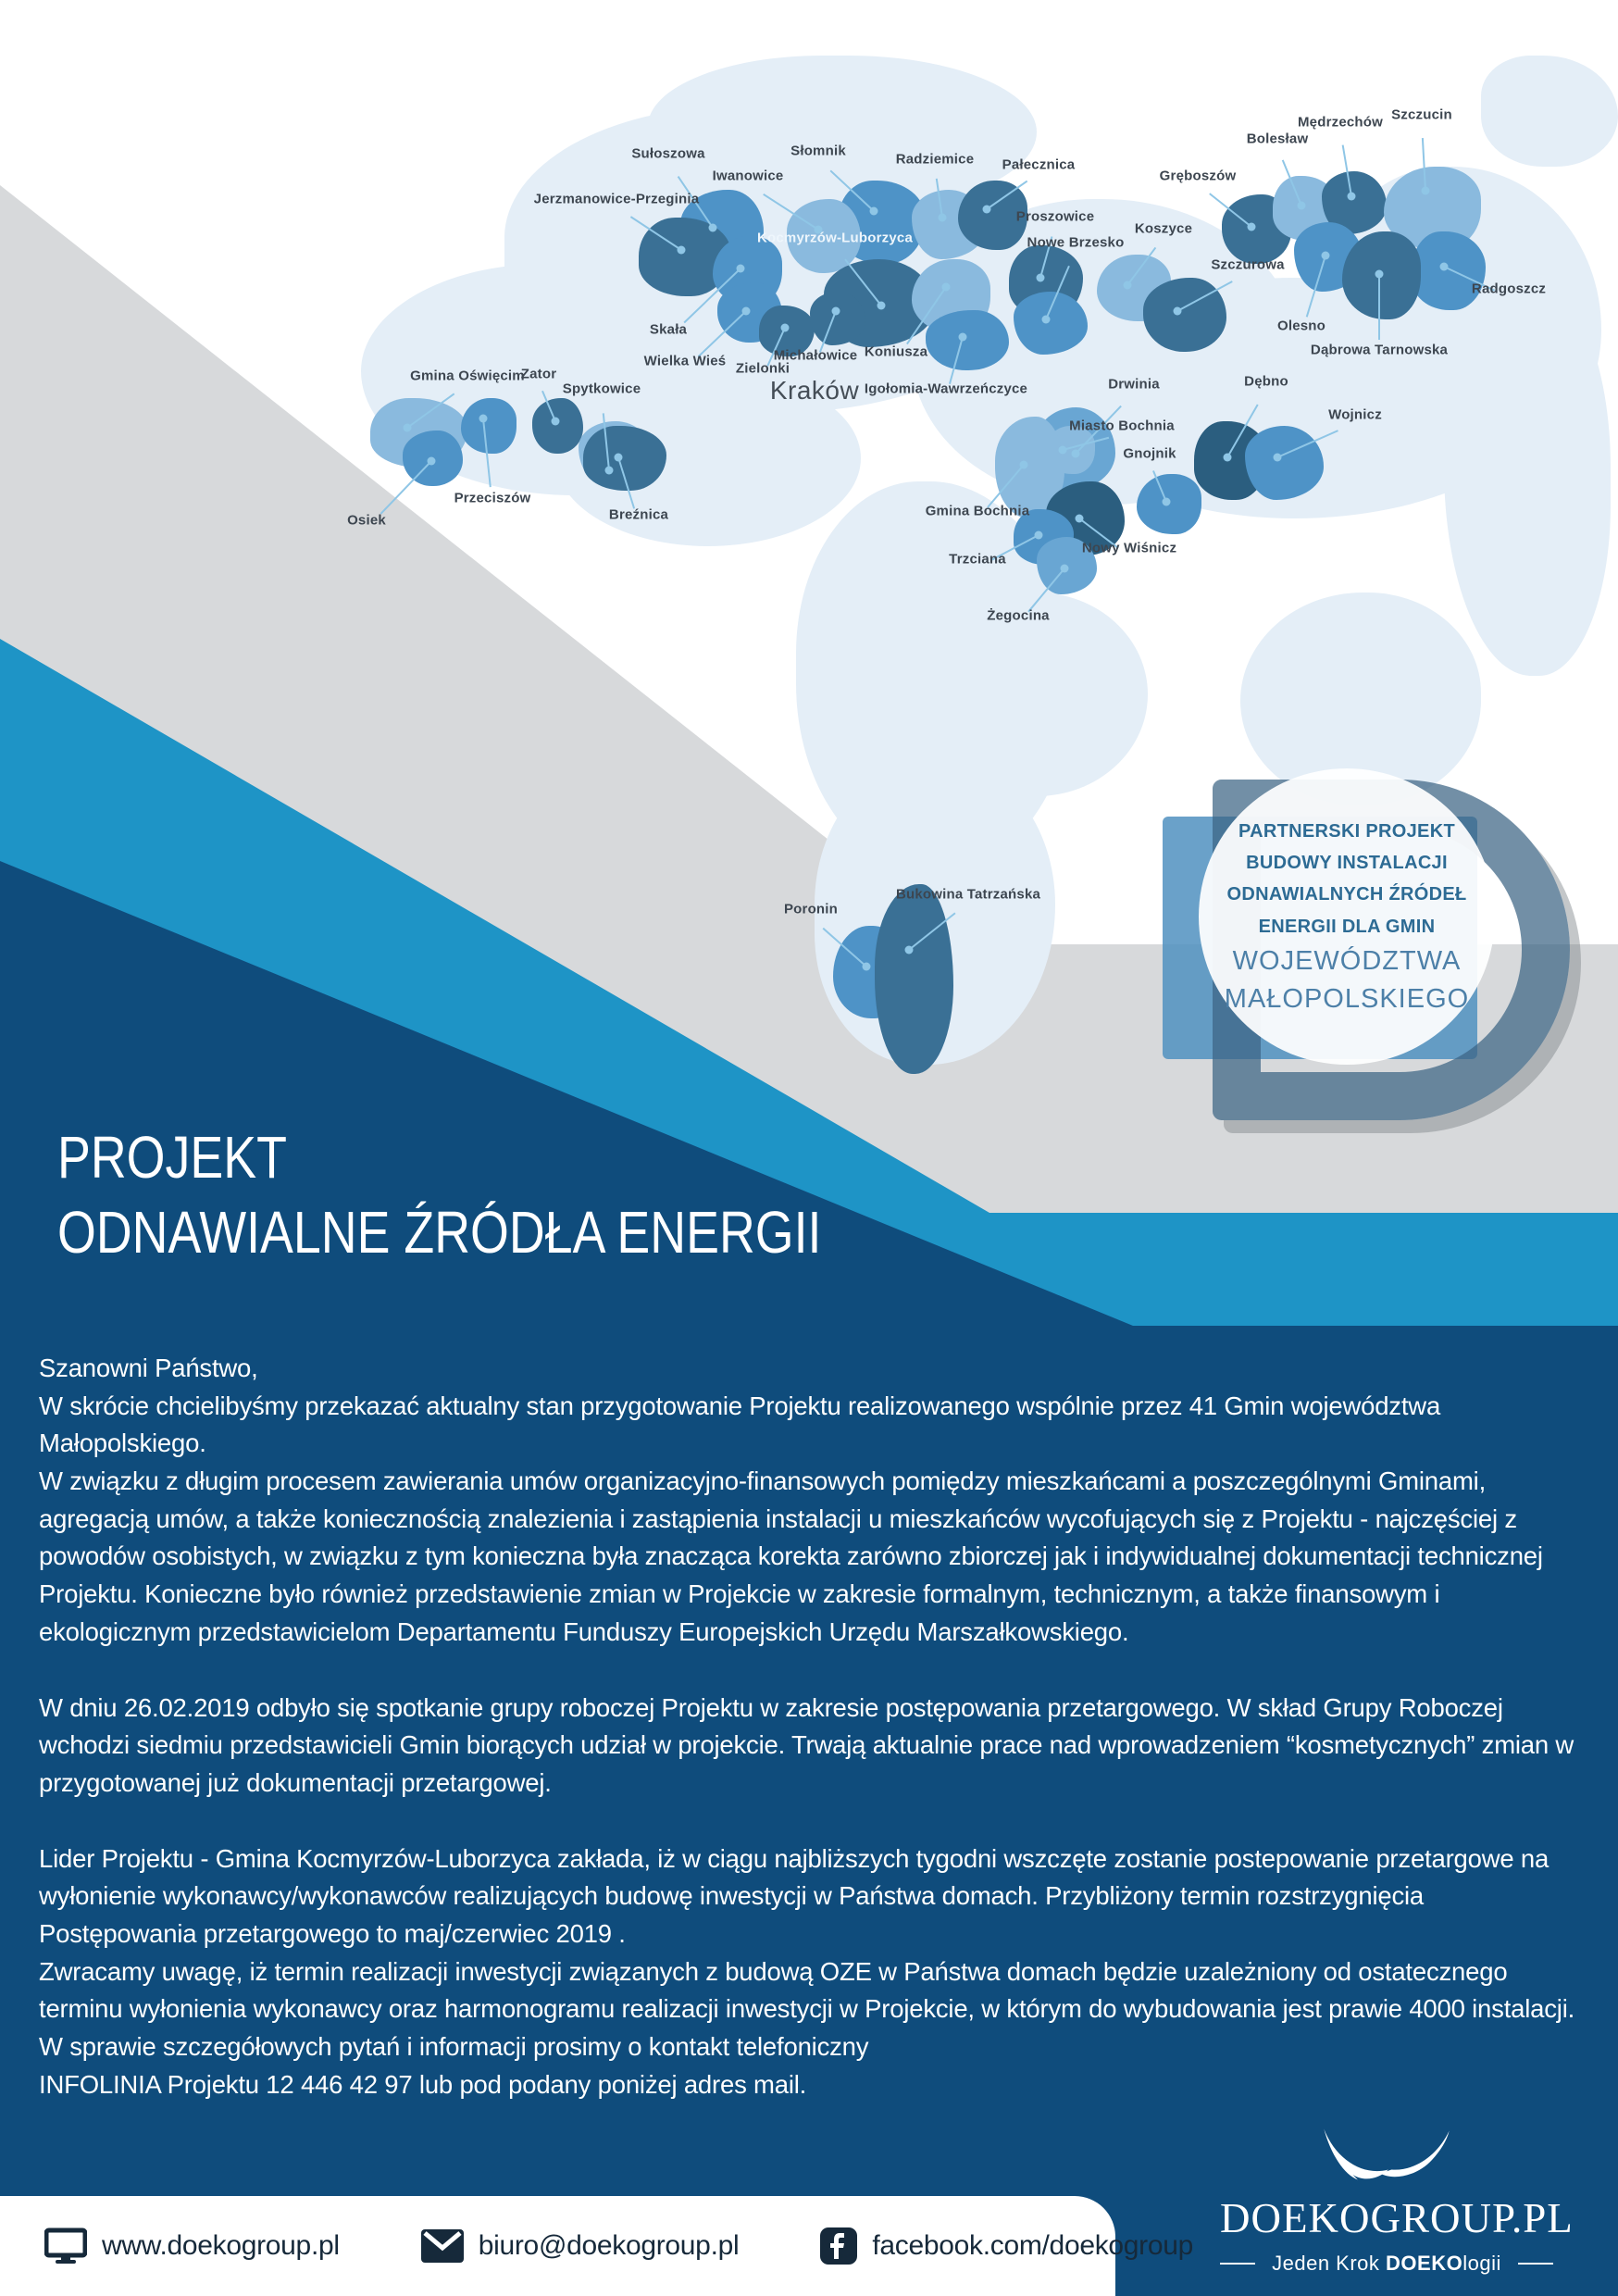  What do you see at coordinates (1301, 326) in the screenshot?
I see `map-label: Olesno` at bounding box center [1301, 326].